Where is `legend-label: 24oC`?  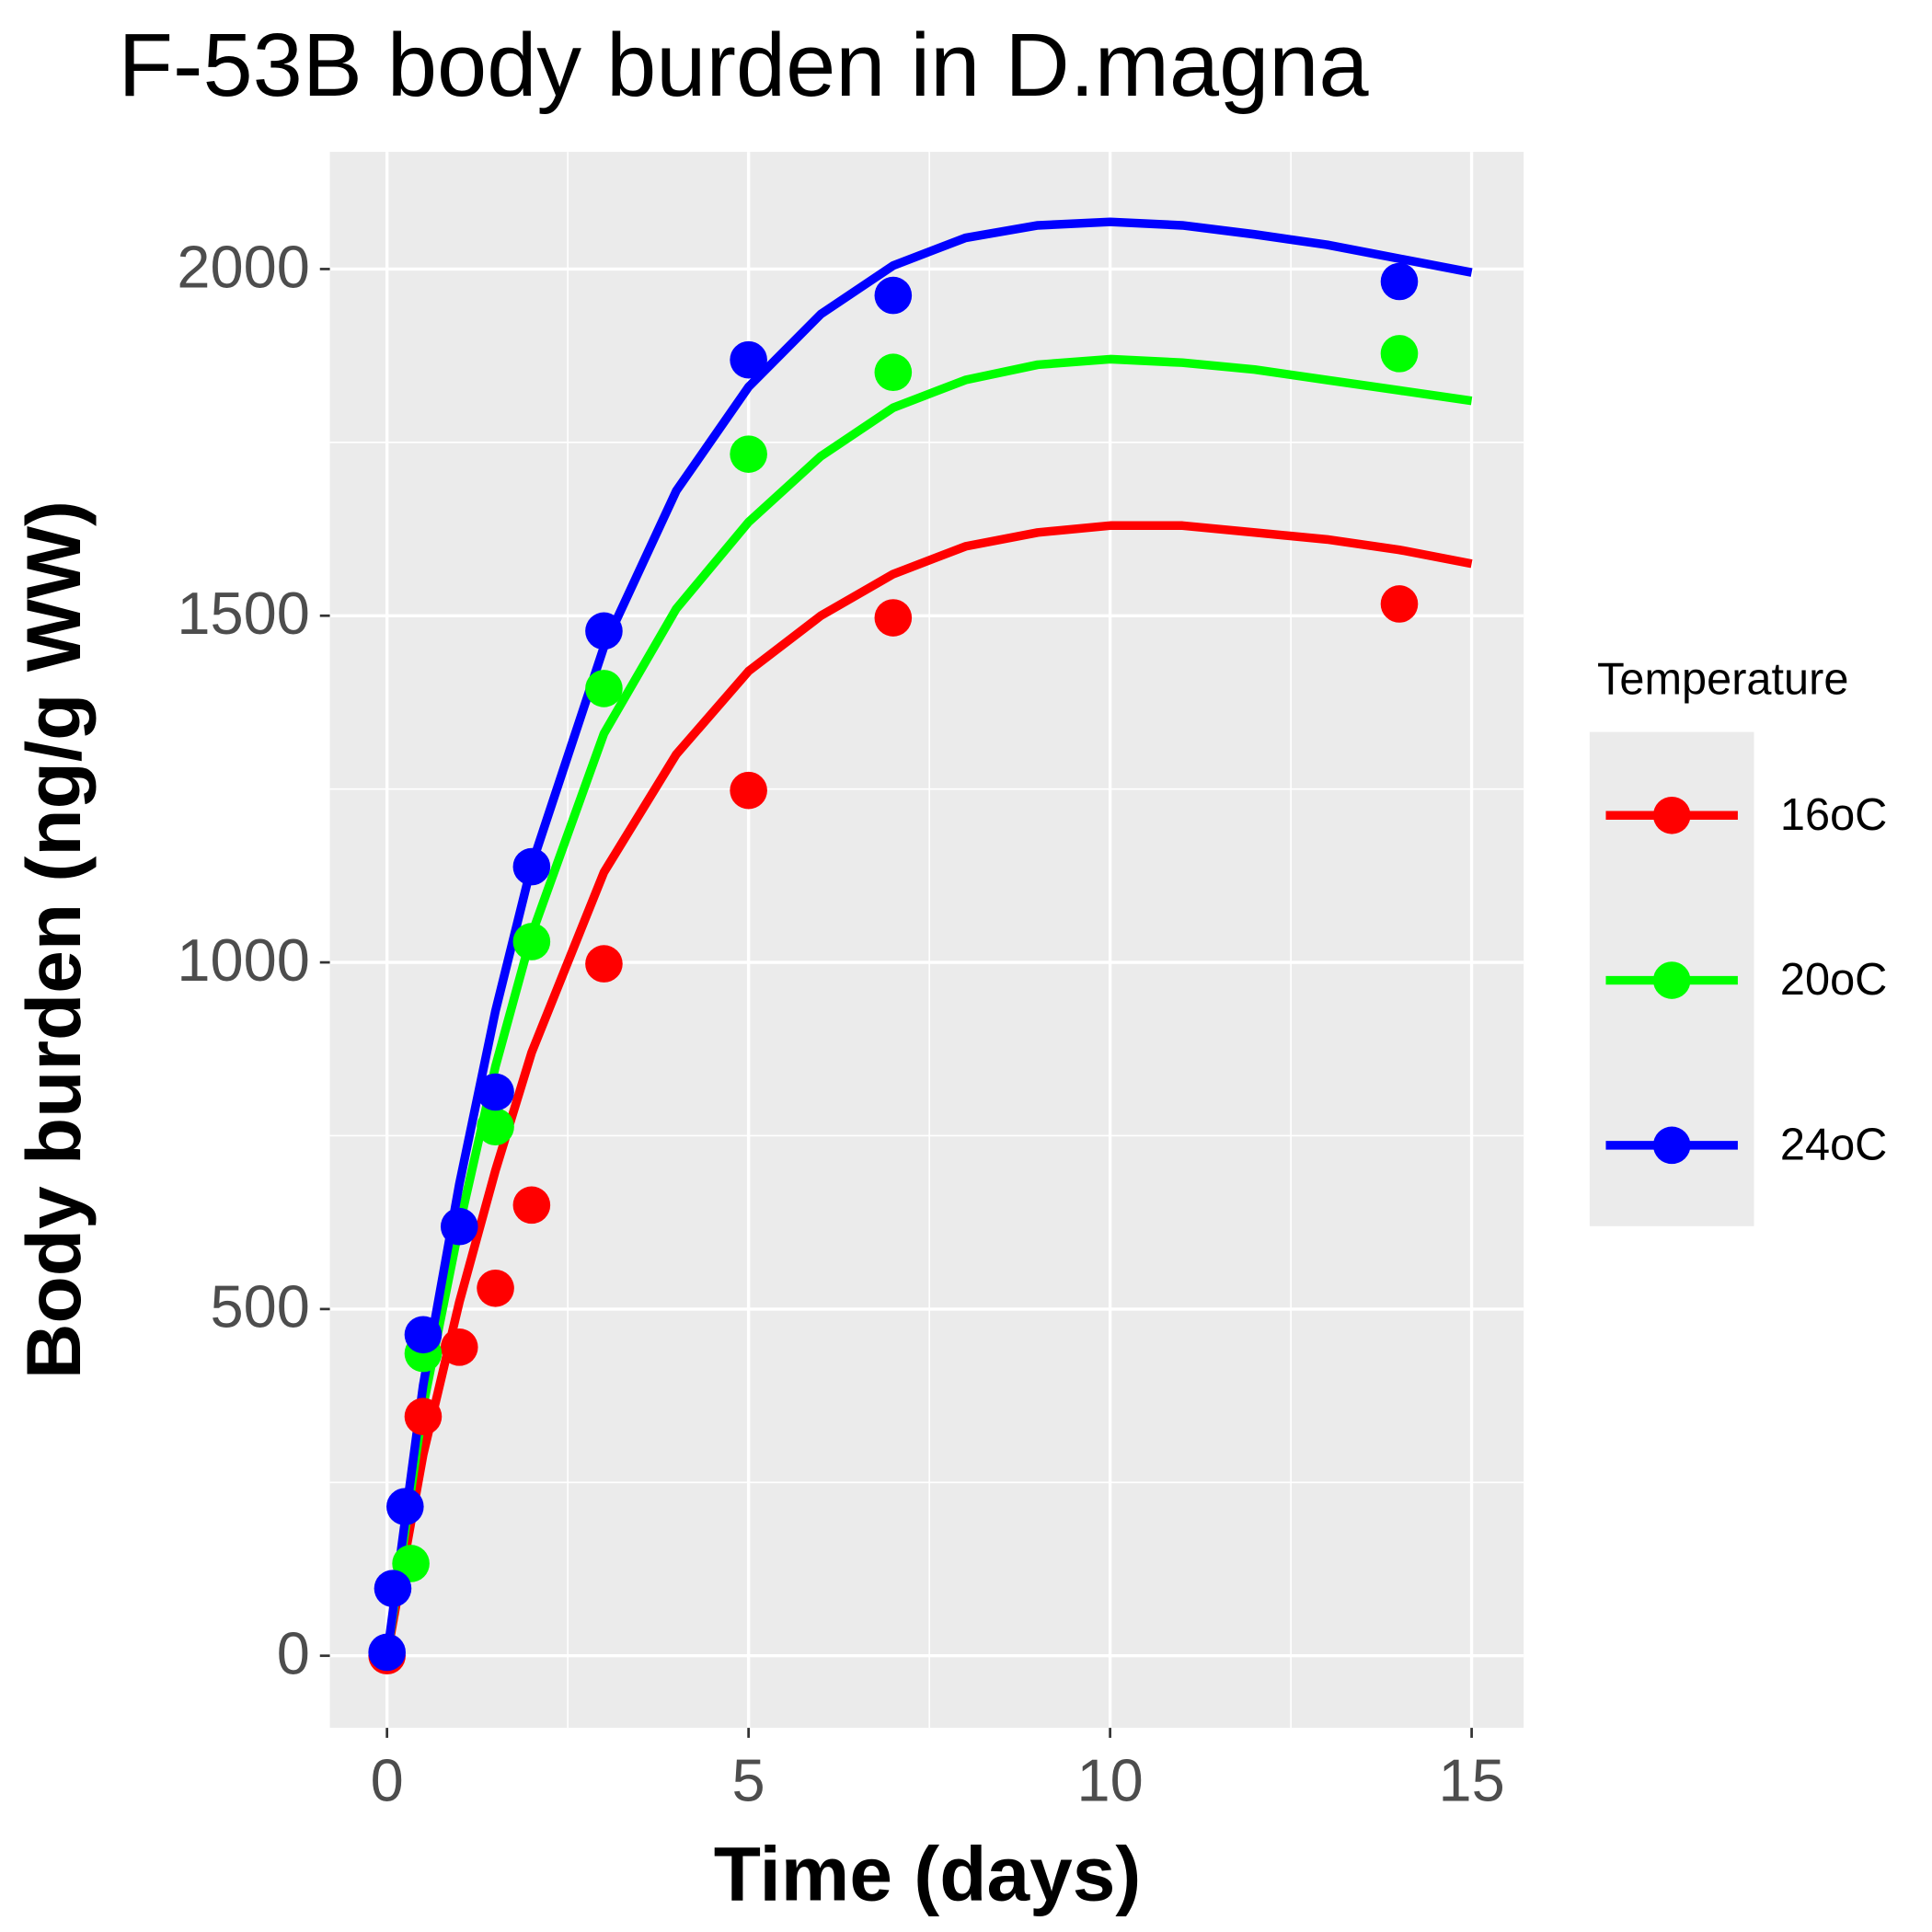 legend-label: 24oC is located at coordinates (1833, 1144).